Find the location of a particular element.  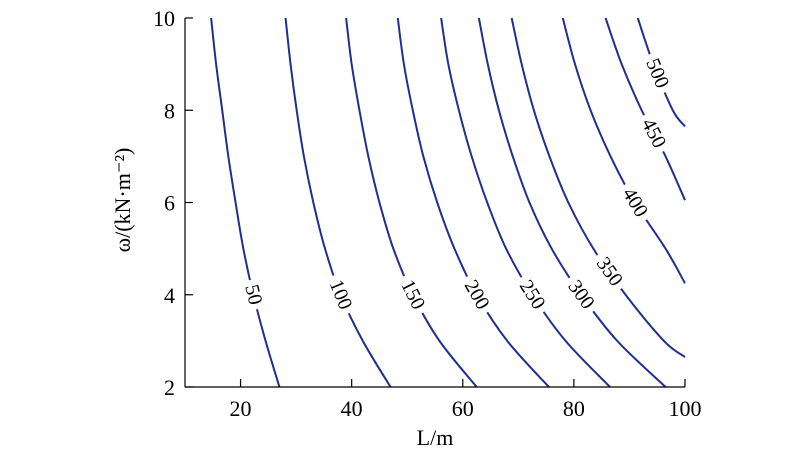

y-axis-title: ω/(kN·m⁻²) is located at coordinates (122, 200).